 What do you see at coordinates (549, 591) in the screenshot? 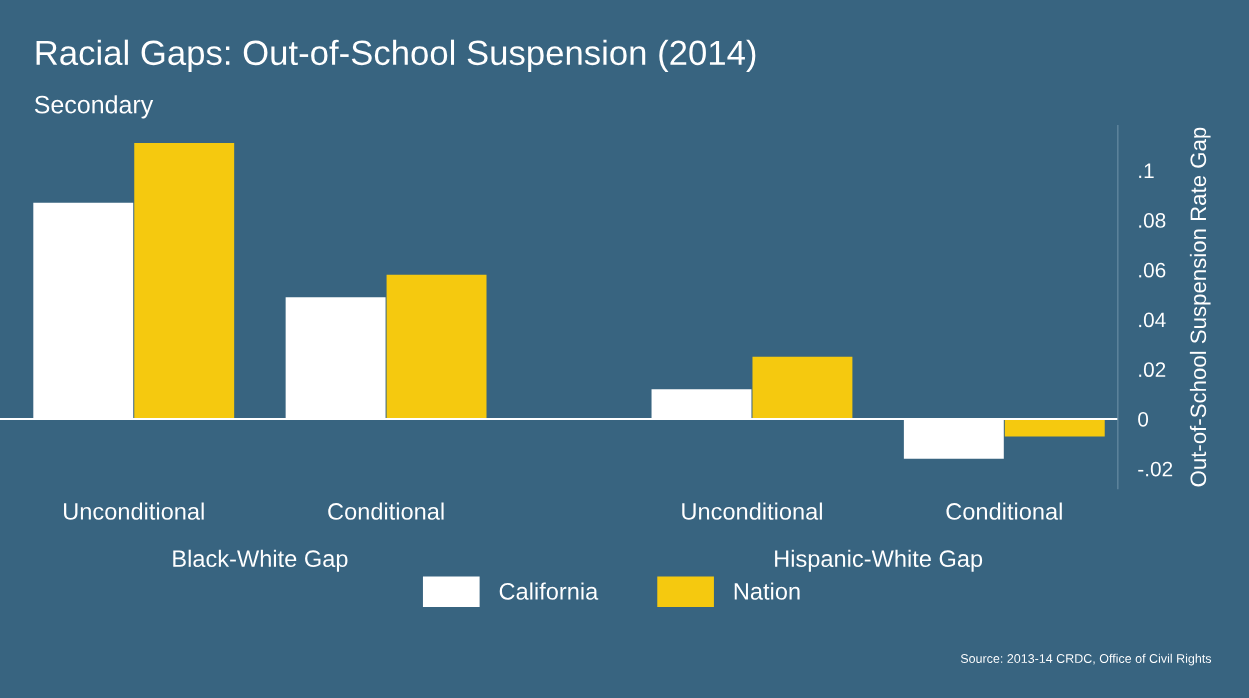
I see `legend-label: California` at bounding box center [549, 591].